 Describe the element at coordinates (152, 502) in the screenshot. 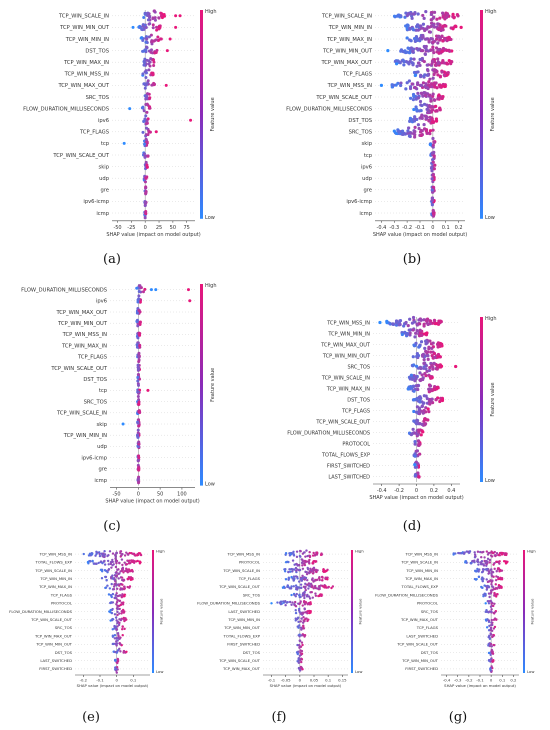

I see `x-axis-label: SHAP value (impact on model output)` at that location.